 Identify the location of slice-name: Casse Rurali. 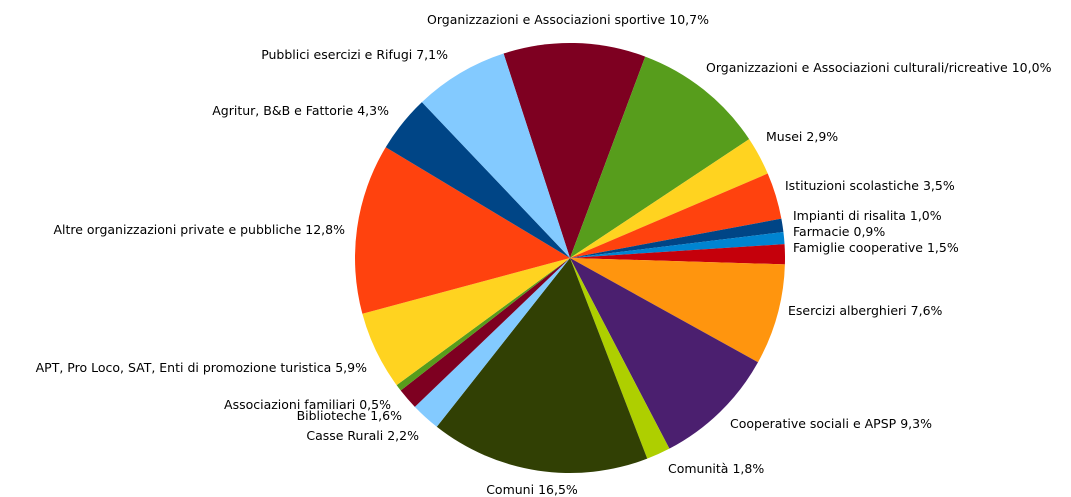
(344, 435).